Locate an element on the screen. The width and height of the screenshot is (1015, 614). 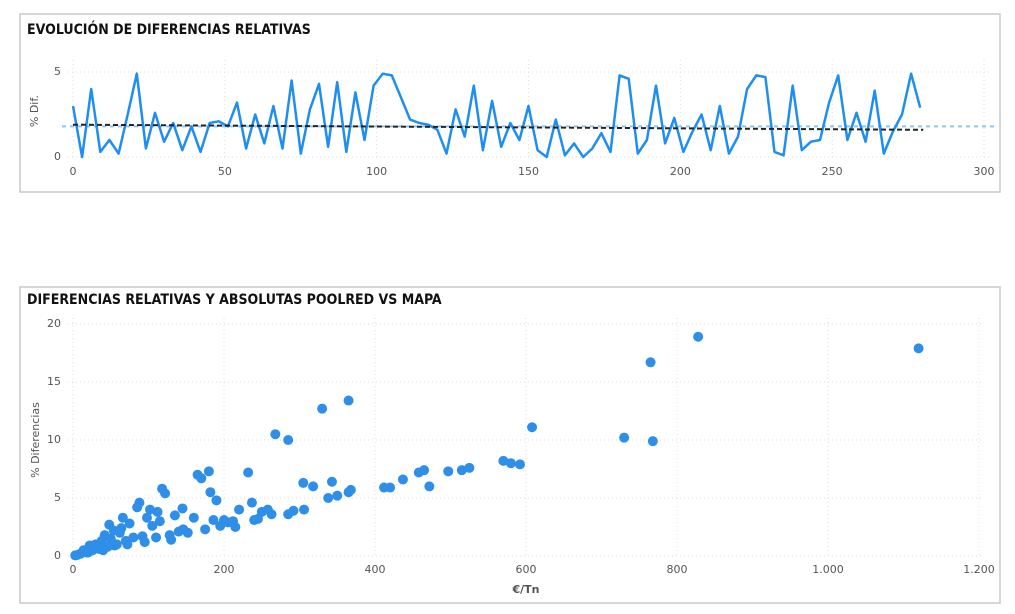
x-tick-label: 600 is located at coordinates (526, 569).